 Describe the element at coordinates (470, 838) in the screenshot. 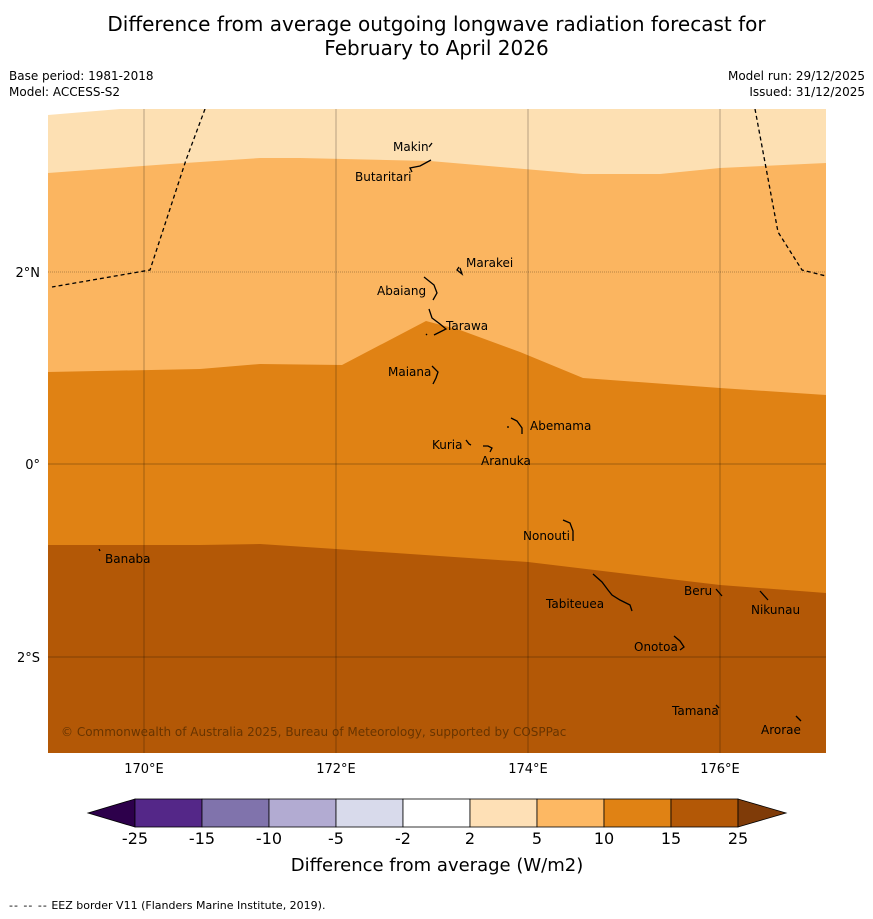

I see `cb-tick-5: 2` at that location.